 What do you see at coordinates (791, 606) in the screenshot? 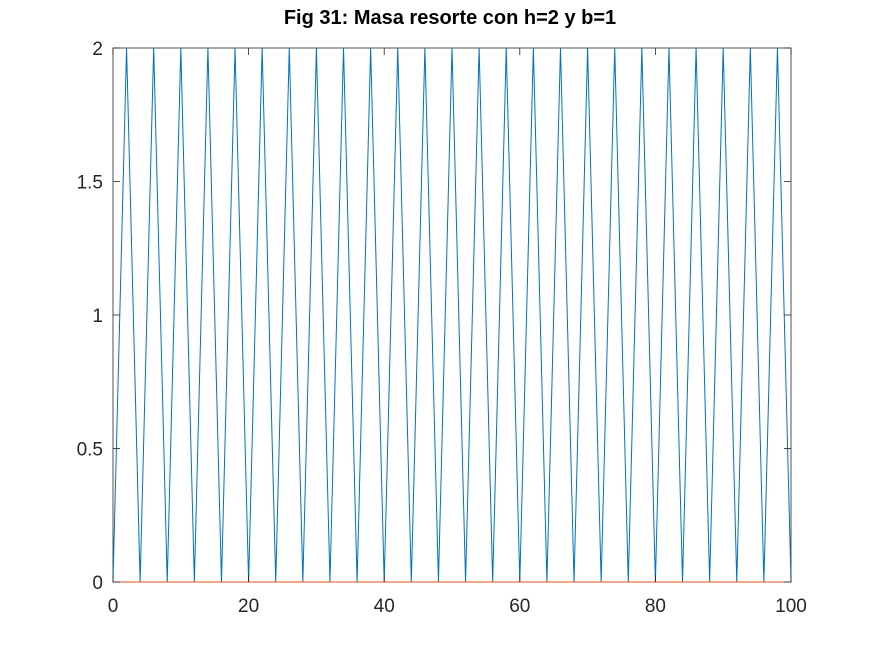
I see `x-tick-label: 100` at bounding box center [791, 606].